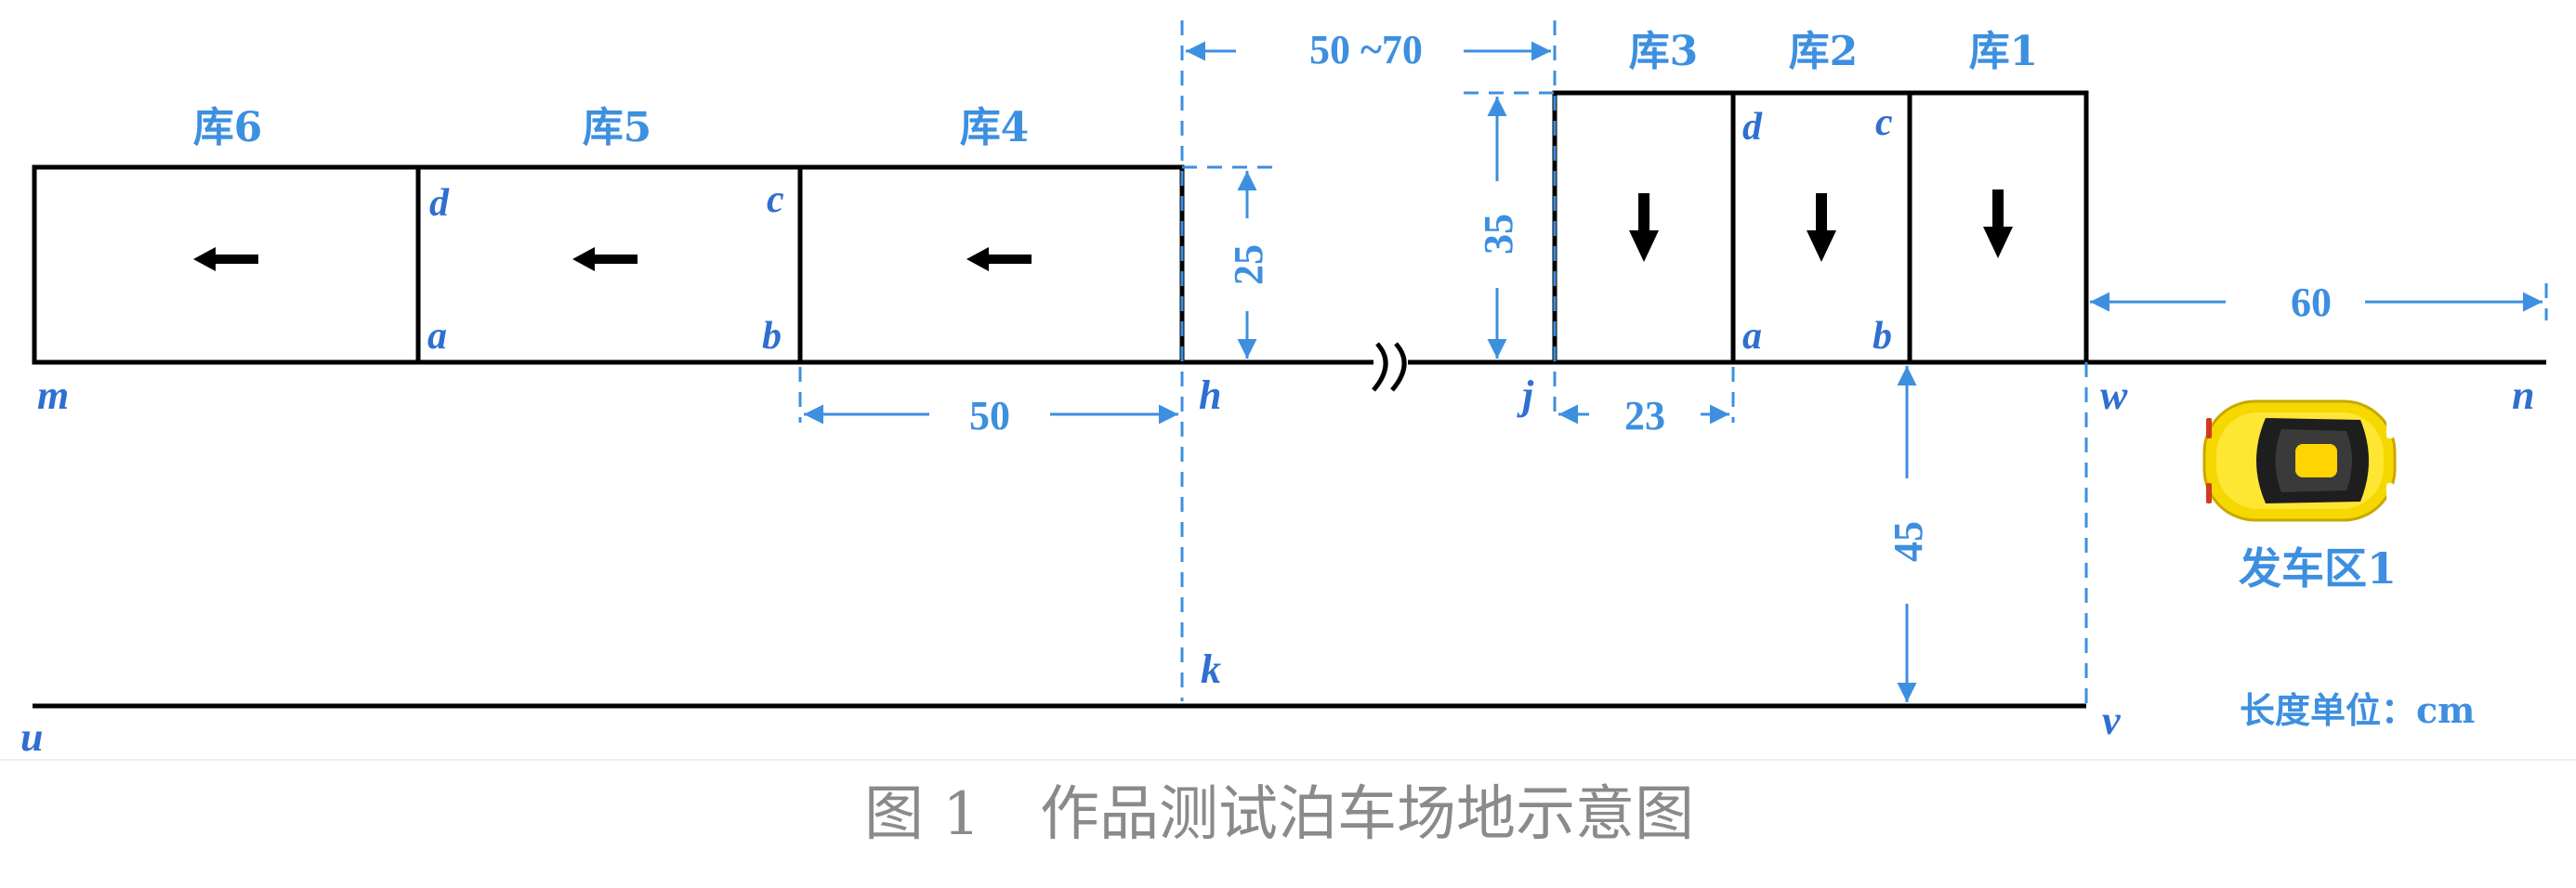 The image size is (2576, 888). I want to click on point-label-m: m, so click(53, 395).